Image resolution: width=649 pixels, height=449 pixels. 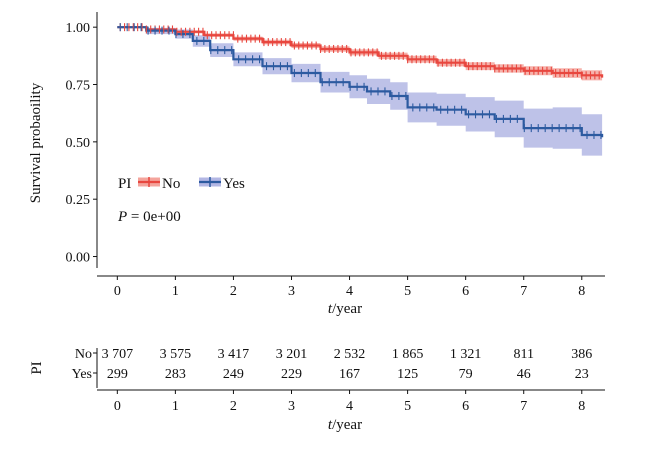 I want to click on risk-x-tick-label: 3, so click(x=291, y=406).